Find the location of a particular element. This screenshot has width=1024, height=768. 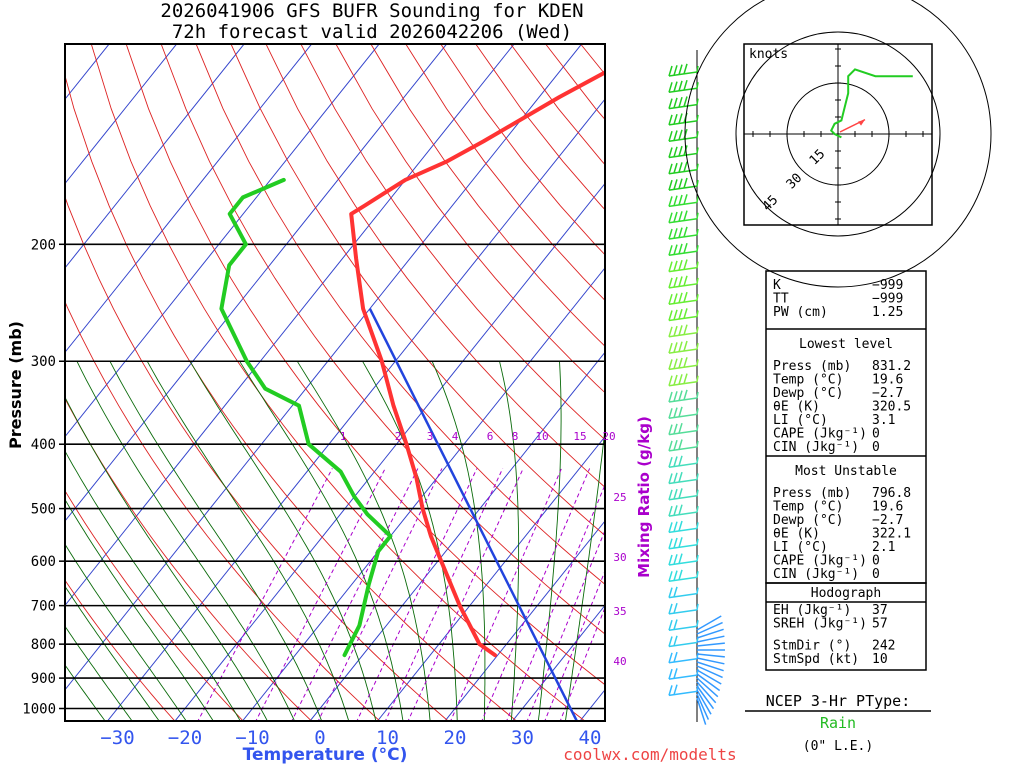

lowest-level-title: Lowest level is located at coordinates (846, 344).